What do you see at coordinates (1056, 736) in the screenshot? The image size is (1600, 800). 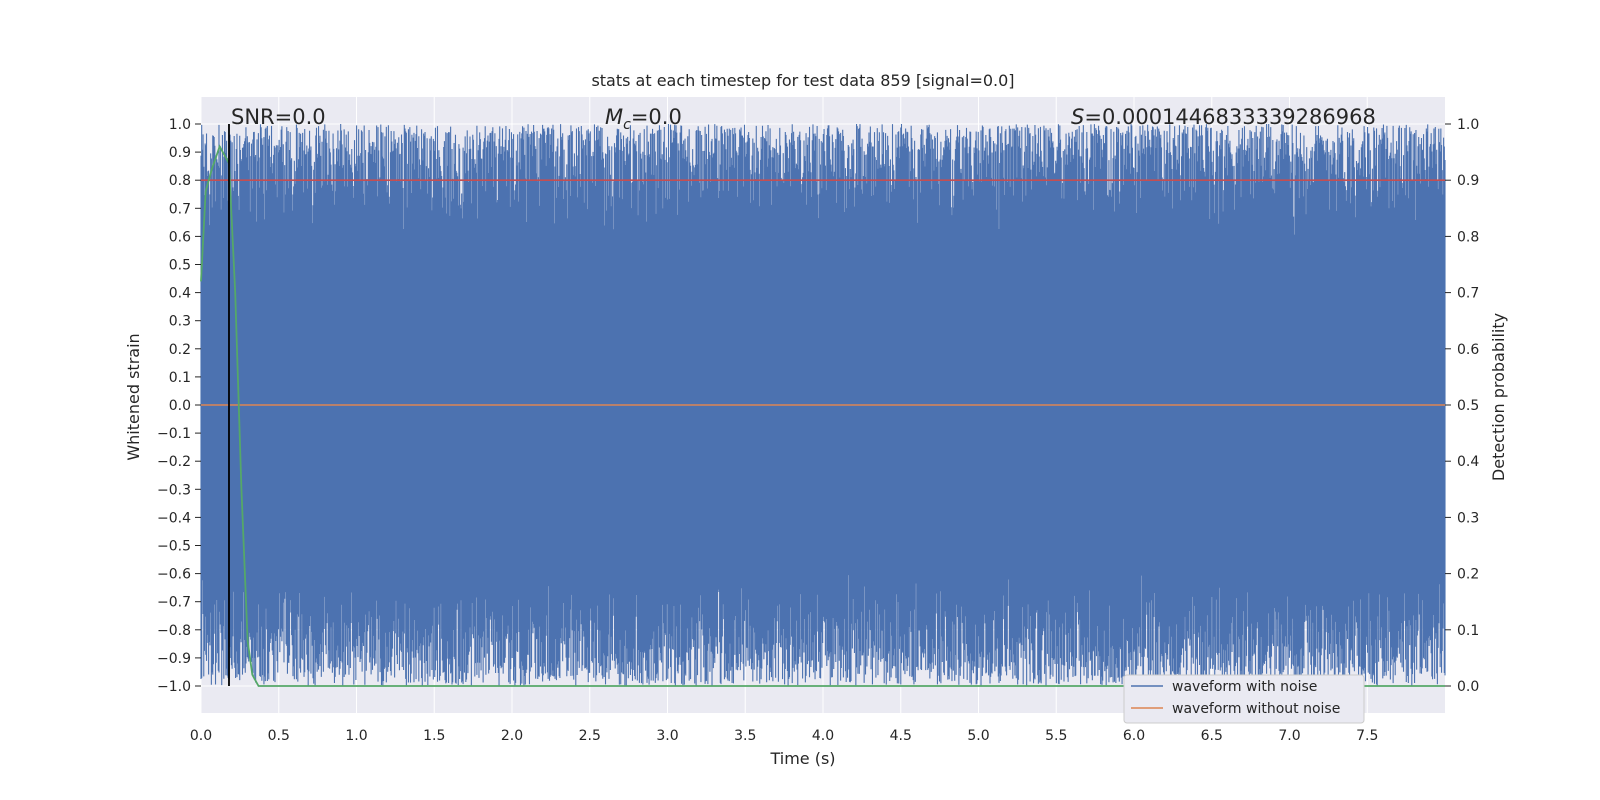 I see `x-tick-label: 5.5` at bounding box center [1056, 736].